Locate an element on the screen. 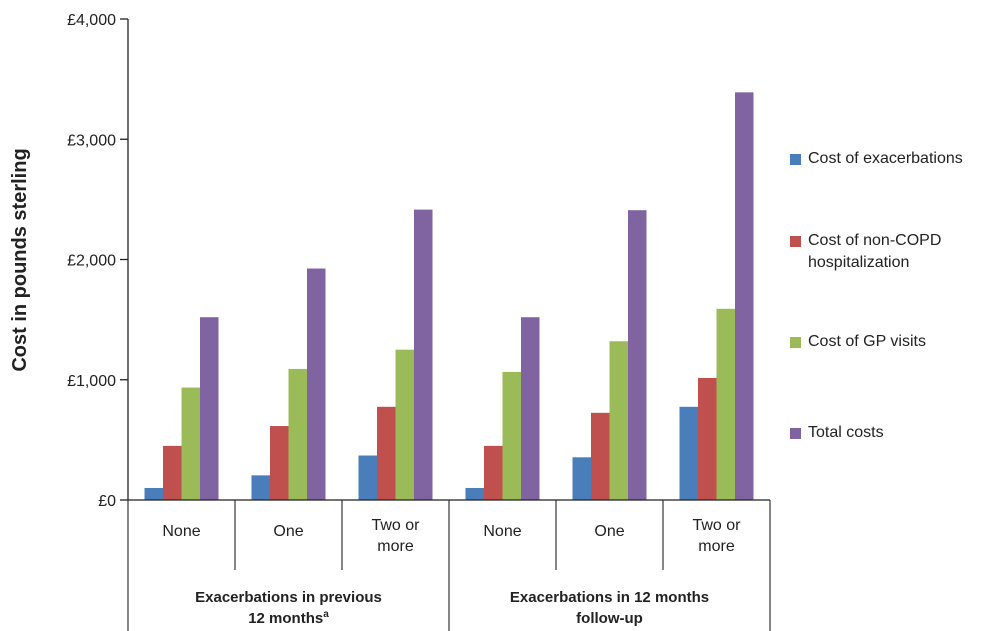  legend-label: Cost of non-COPD hospitalization is located at coordinates (875, 251).